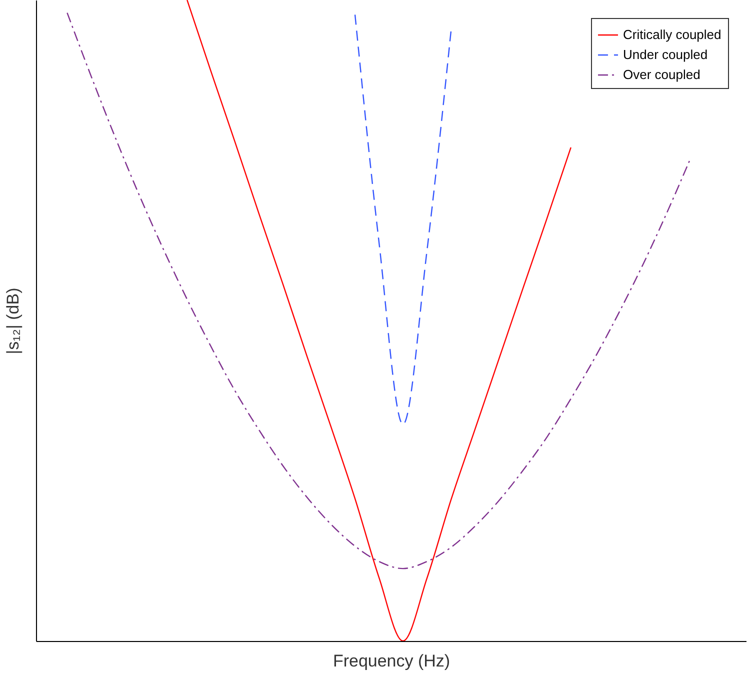  What do you see at coordinates (672, 34) in the screenshot?
I see `legend-label: Critically coupled` at bounding box center [672, 34].